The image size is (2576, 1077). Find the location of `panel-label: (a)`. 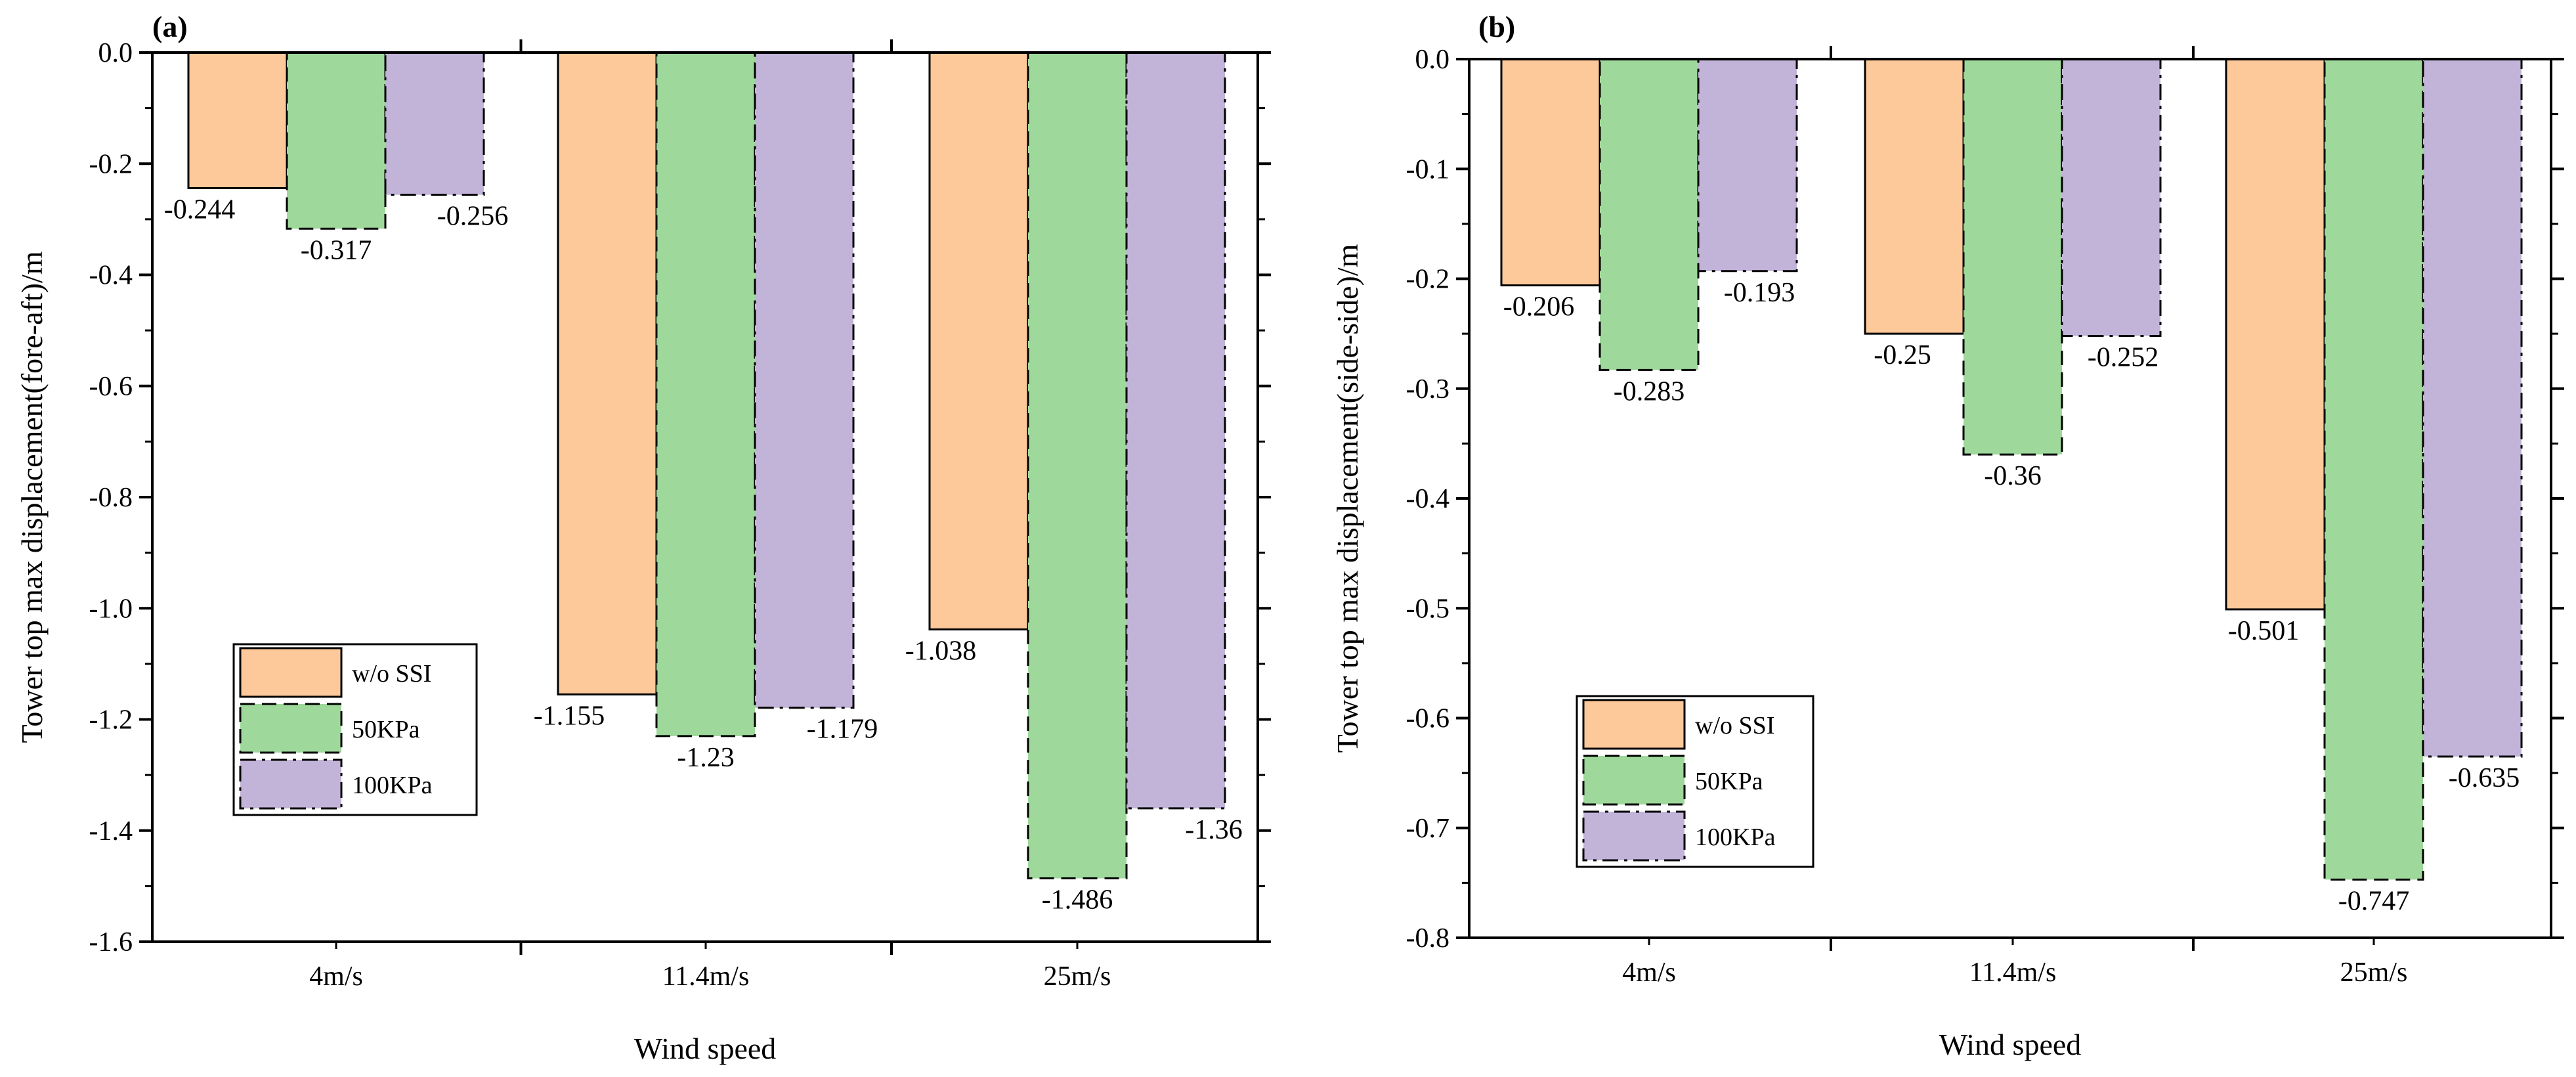

panel-label: (a) is located at coordinates (170, 26).